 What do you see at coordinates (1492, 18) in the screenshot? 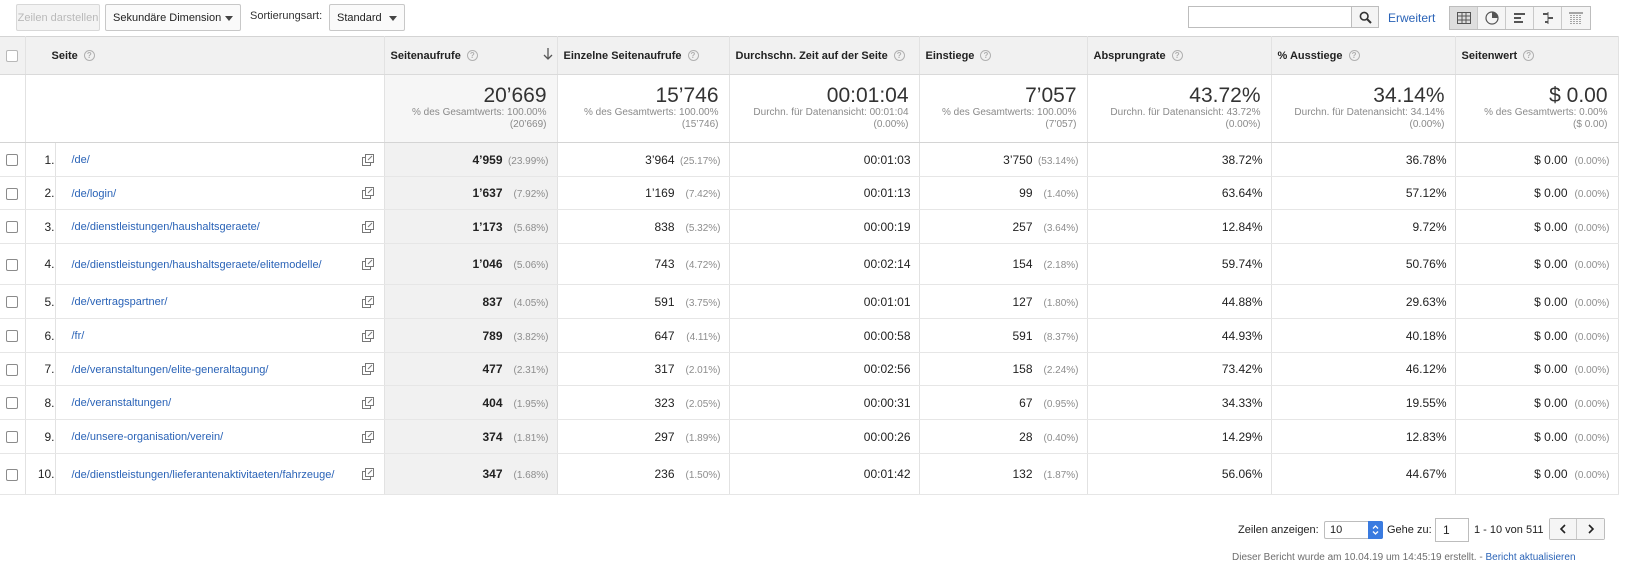
I see `pie-view-button` at bounding box center [1492, 18].